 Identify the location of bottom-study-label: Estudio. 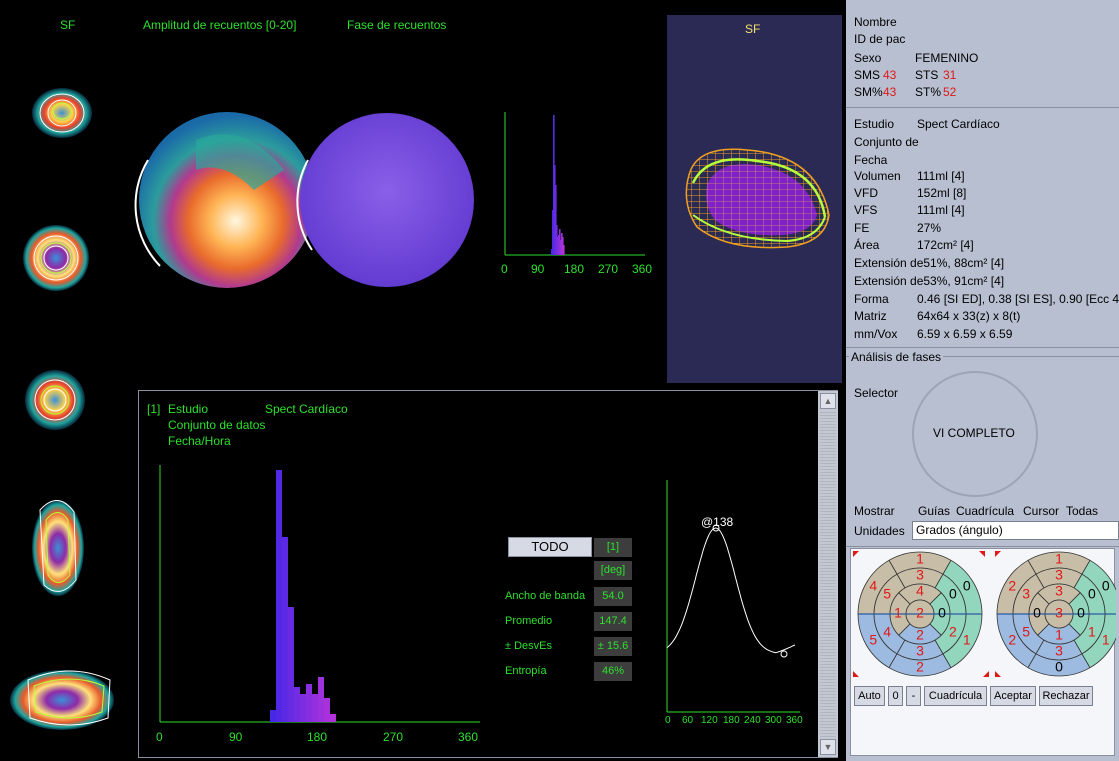
(188, 409).